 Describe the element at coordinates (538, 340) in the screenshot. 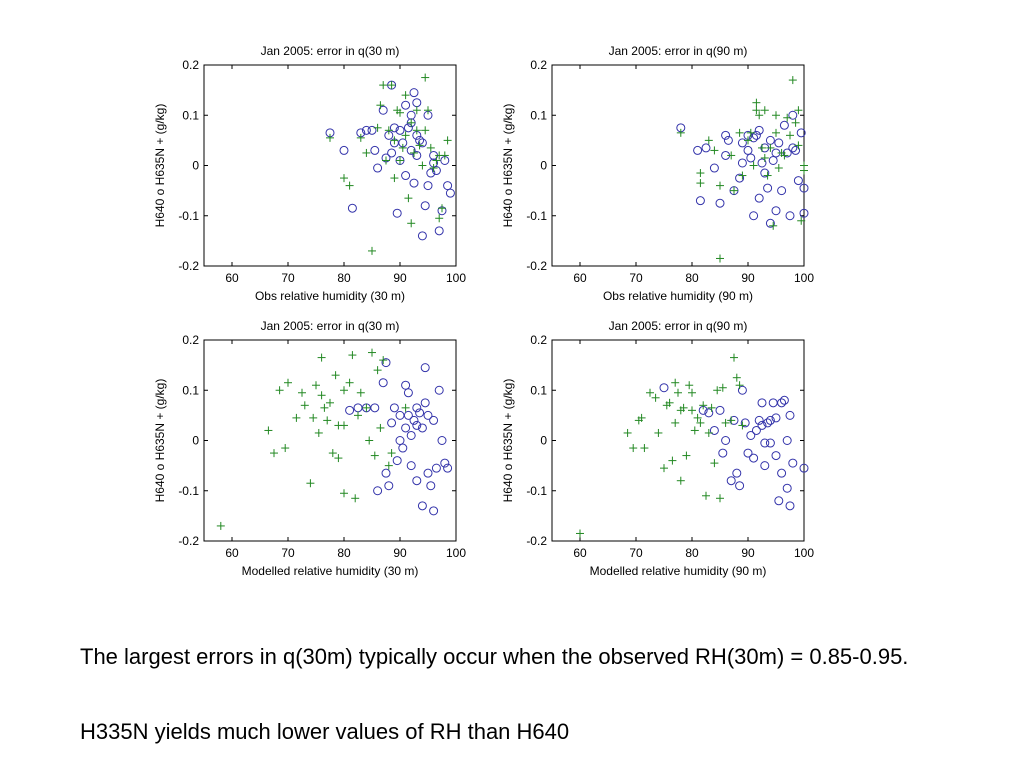

I see `y-tick-label: 0.2` at that location.